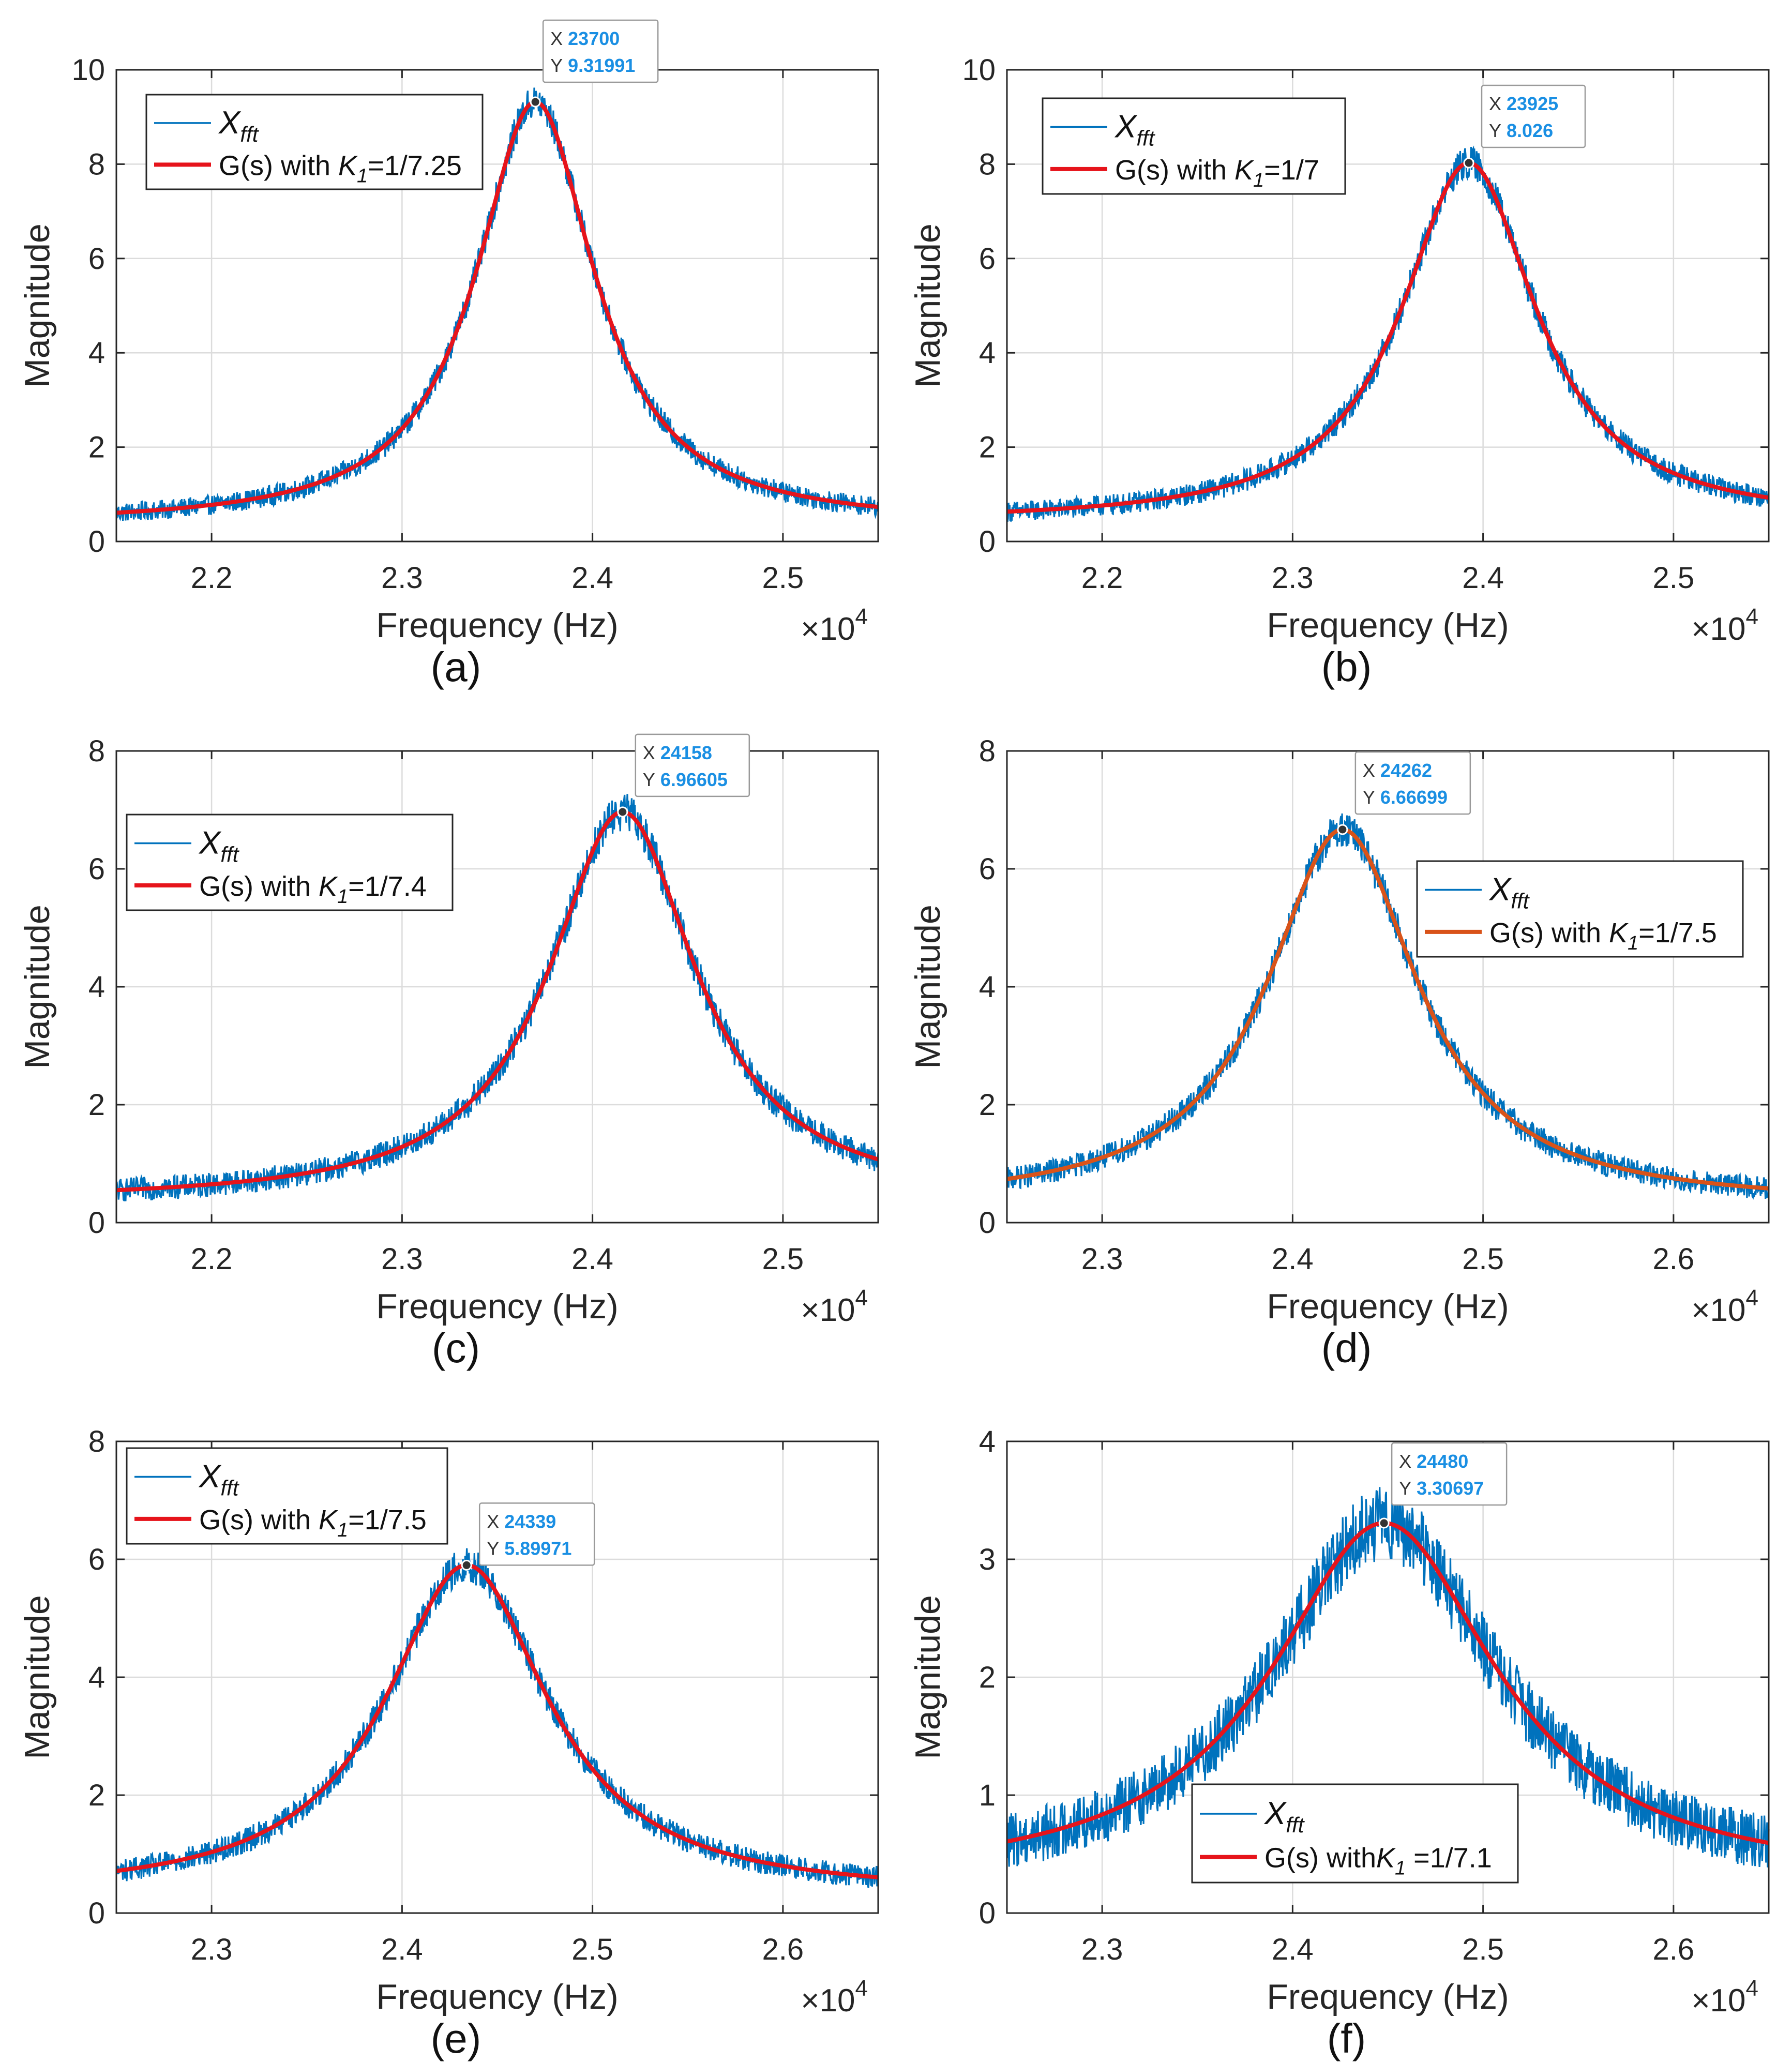  I want to click on legend: Xfft G(s) with K1=1/7.25, so click(314, 142).